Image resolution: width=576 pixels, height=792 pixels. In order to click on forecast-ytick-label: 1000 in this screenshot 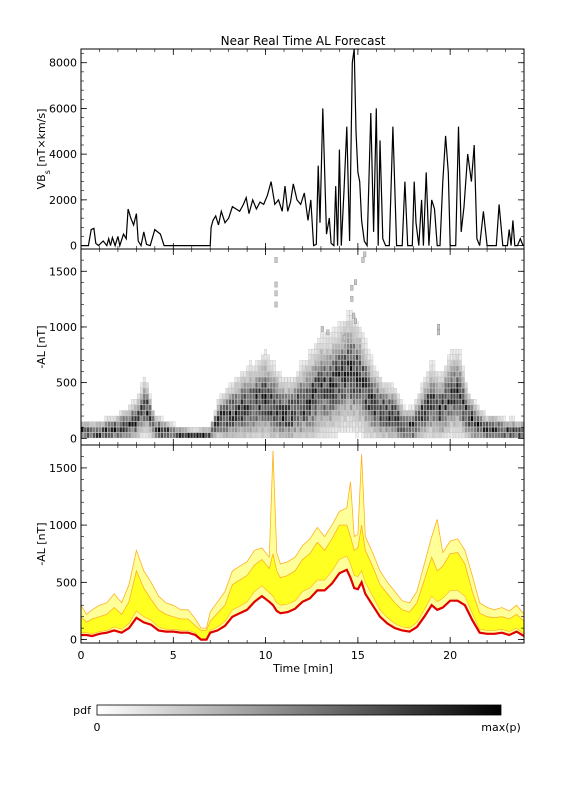, I will do `click(63, 525)`.